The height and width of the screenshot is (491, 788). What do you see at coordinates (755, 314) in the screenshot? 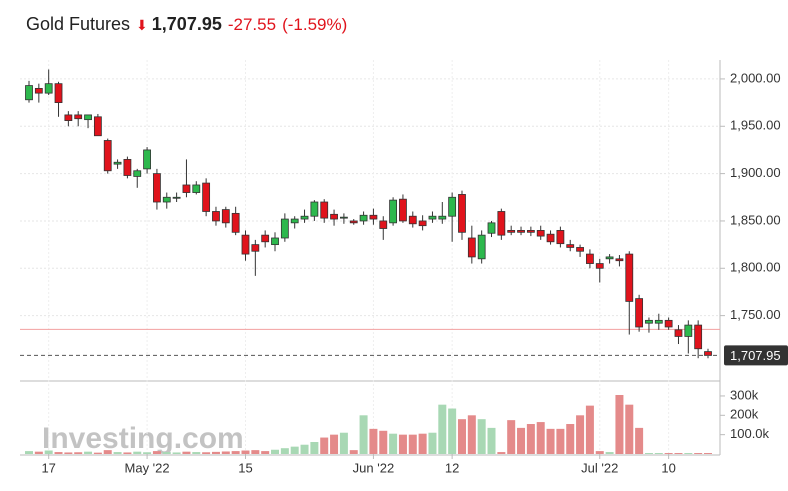
I see `y-tick-label: 1,750.00` at bounding box center [755, 314].